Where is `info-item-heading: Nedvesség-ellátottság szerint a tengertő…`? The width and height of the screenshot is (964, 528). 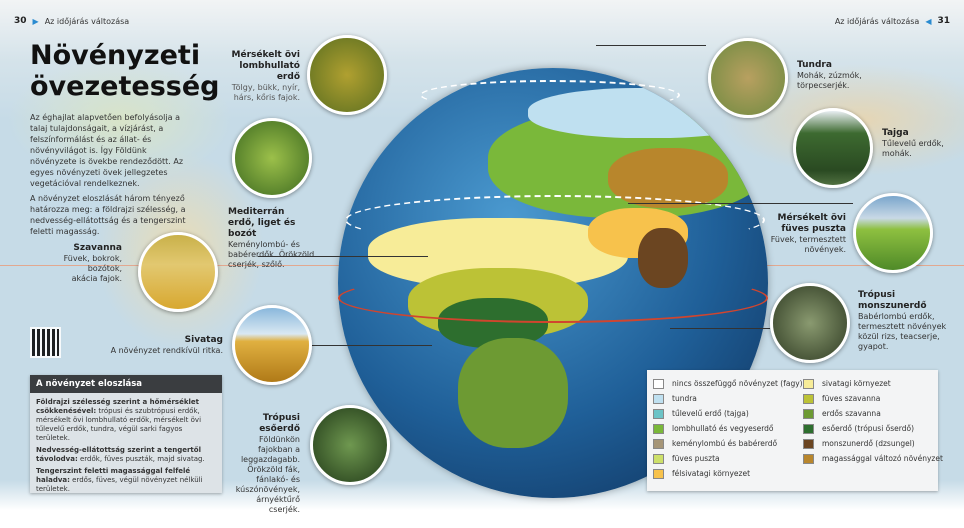
info-item-heading: Nedvesség-ellátottság szerint a tengertő… is located at coordinates (118, 454).